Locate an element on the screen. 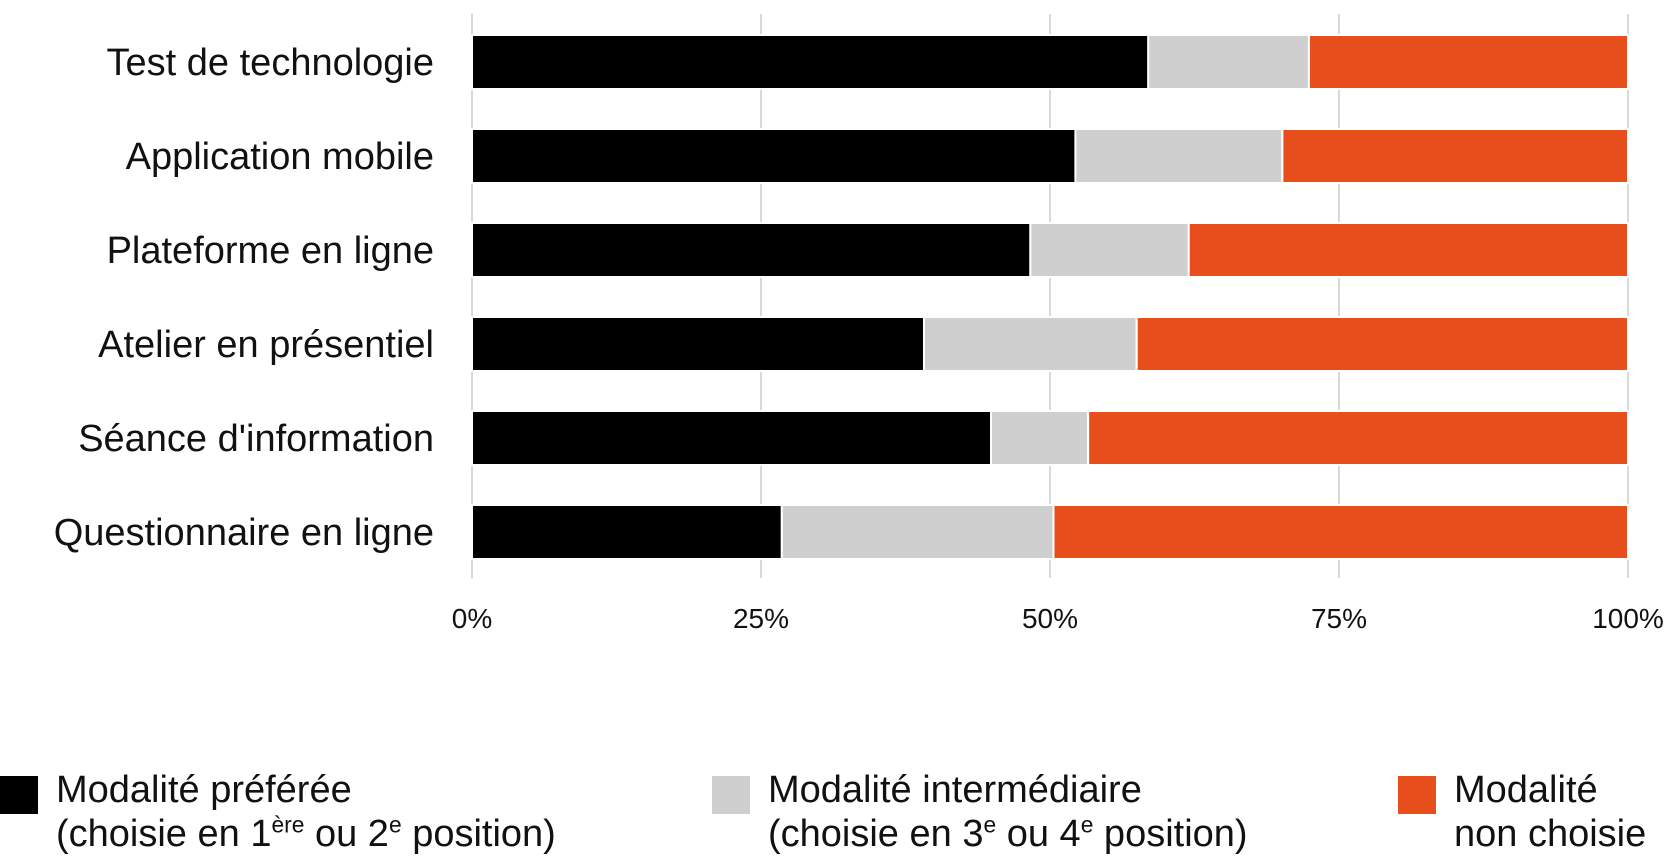  x-tick-label: 25% is located at coordinates (761, 618).